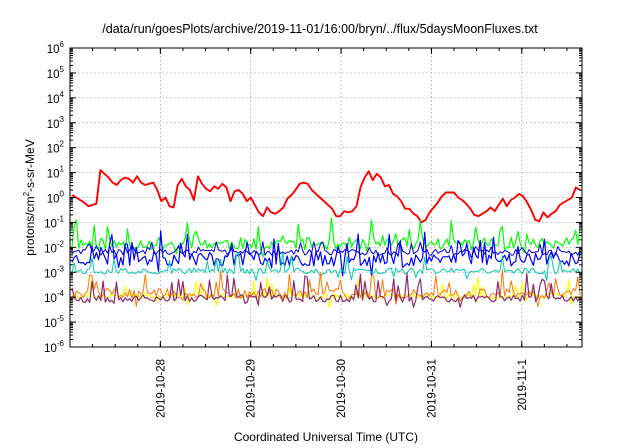 This screenshot has width=640, height=448. What do you see at coordinates (432, 388) in the screenshot?
I see `x-tick-label: 2019-10-31` at bounding box center [432, 388].